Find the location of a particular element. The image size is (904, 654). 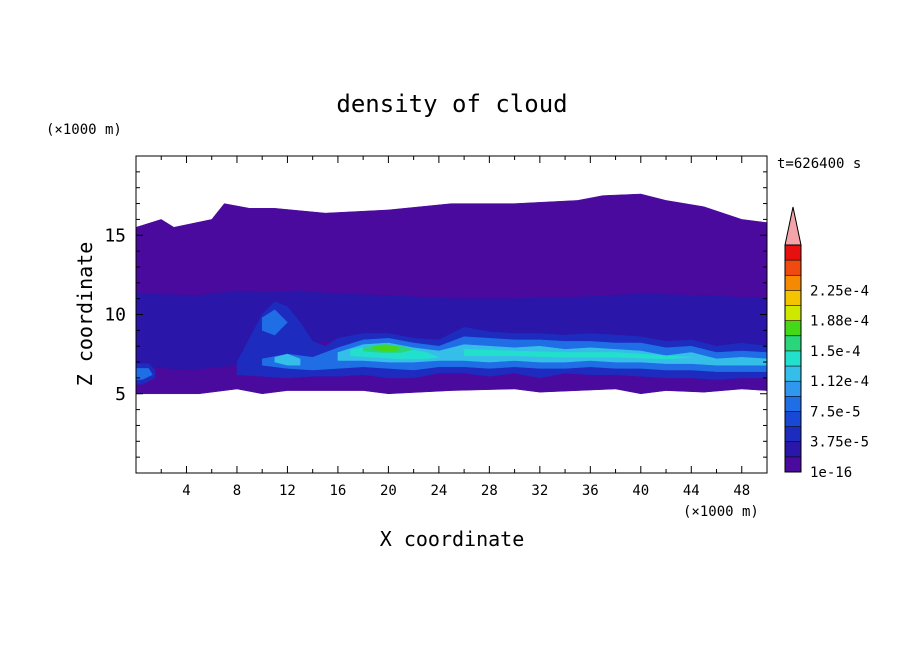

x-tick-label: 44 is located at coordinates (691, 491).